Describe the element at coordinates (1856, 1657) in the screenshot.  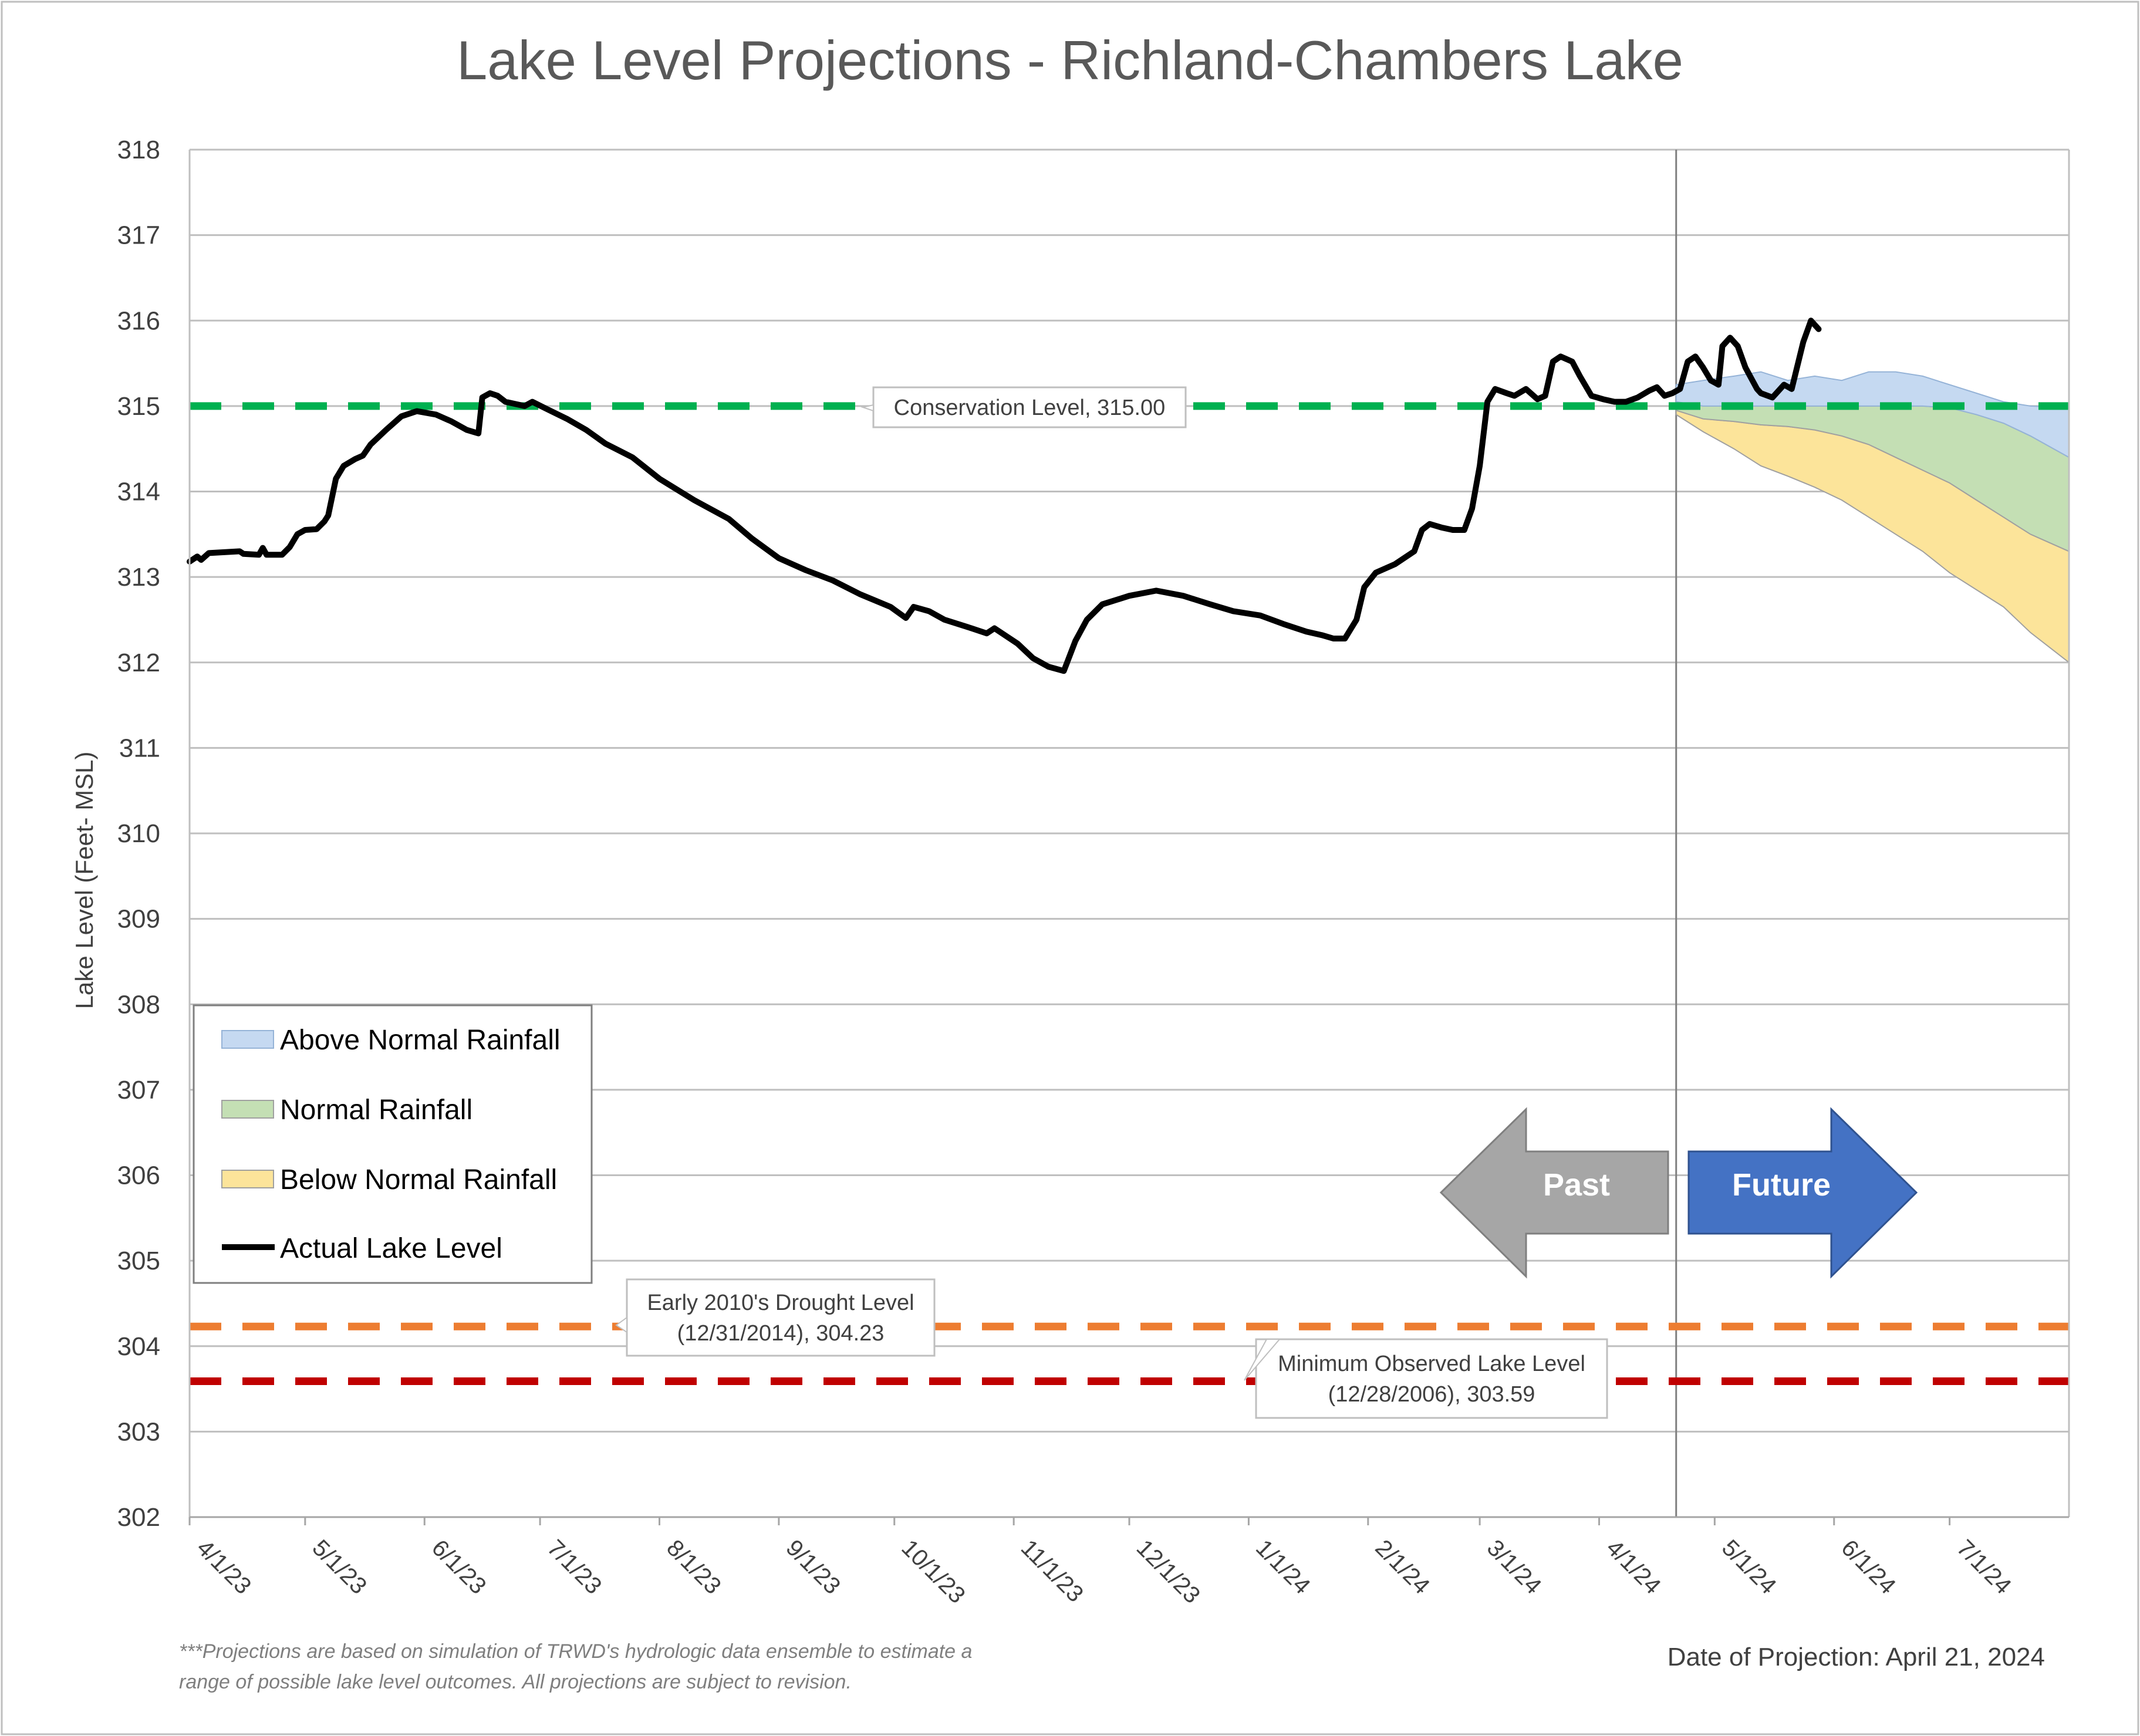
I see `projection-date: Date of Projection: April 21, 2024` at that location.